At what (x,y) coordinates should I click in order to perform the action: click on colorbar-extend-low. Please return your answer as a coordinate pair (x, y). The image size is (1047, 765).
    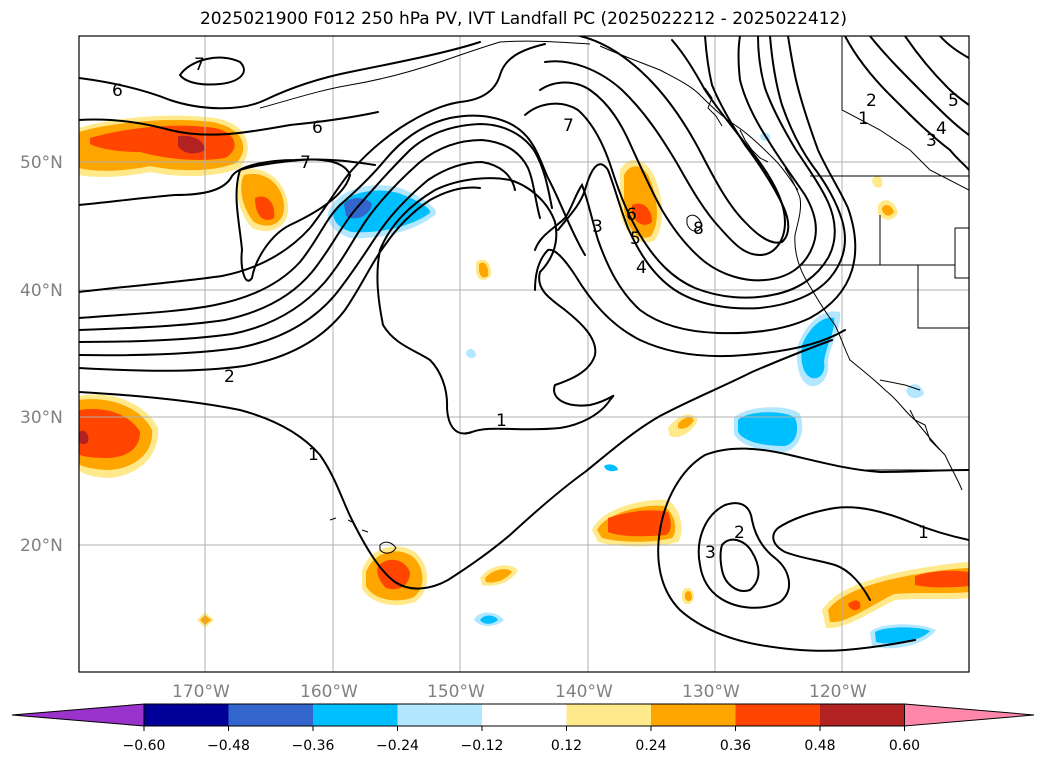
    Looking at the image, I should click on (78, 715).